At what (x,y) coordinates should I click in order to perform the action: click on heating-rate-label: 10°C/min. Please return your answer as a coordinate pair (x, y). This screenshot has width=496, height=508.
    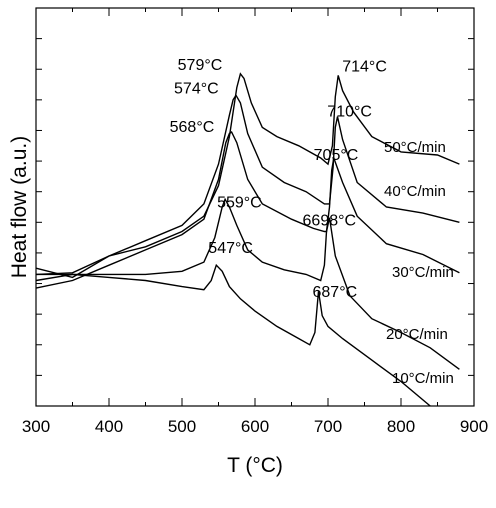
    Looking at the image, I should click on (423, 378).